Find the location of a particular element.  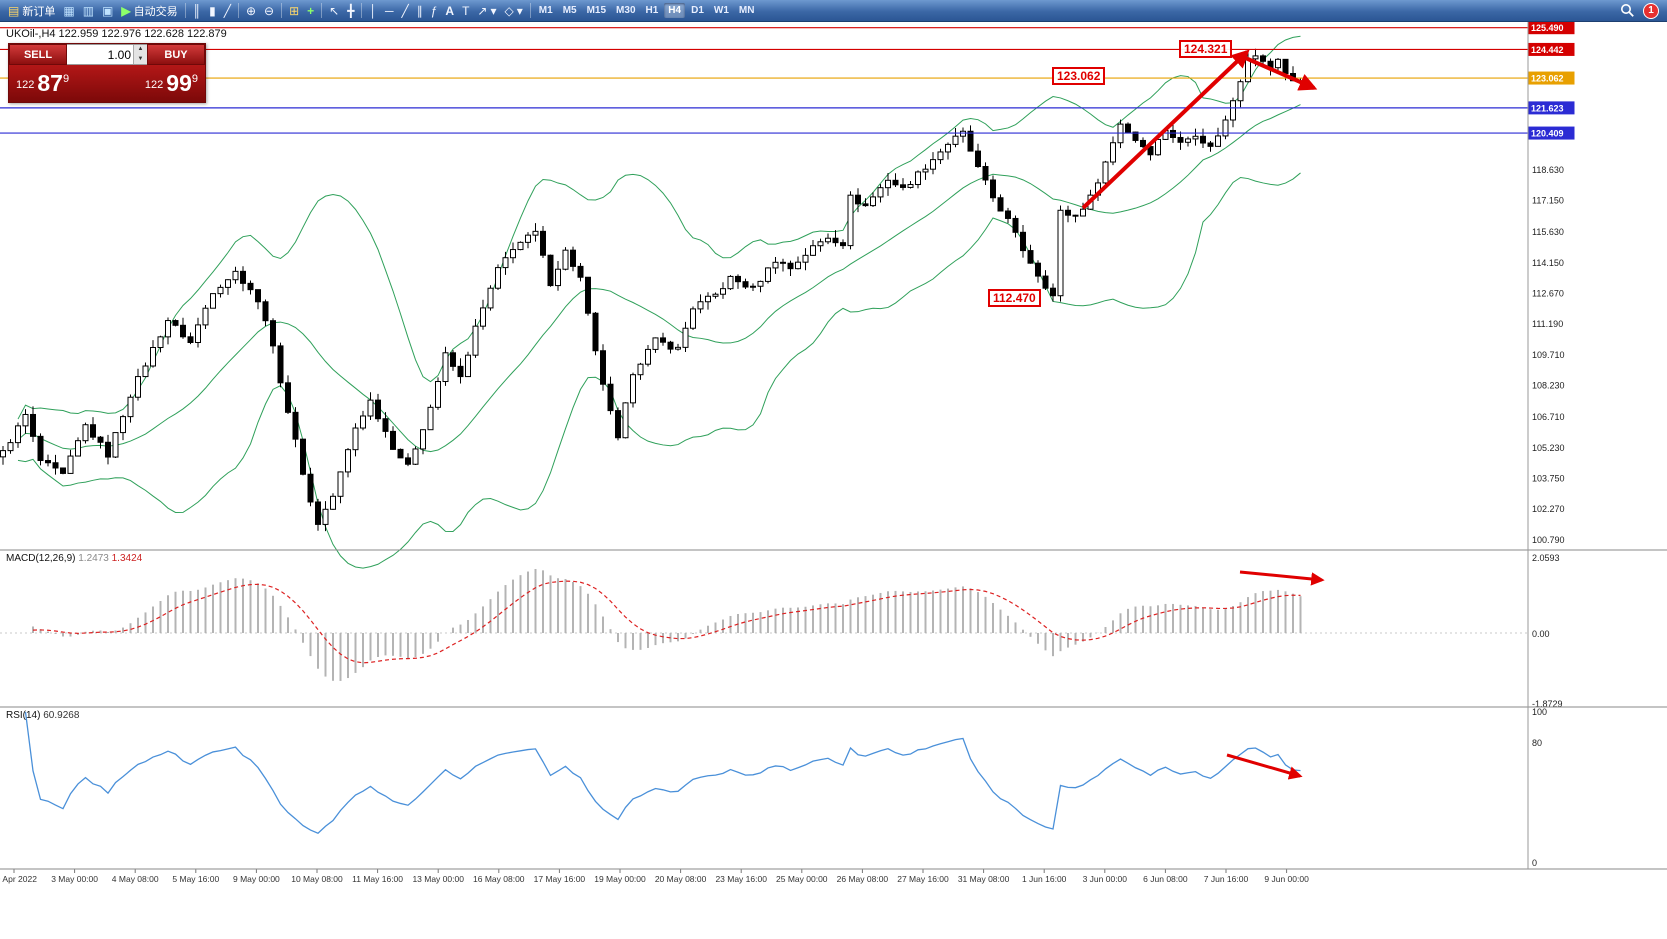

svg-text: 124.442 is located at coordinates (1547, 50).